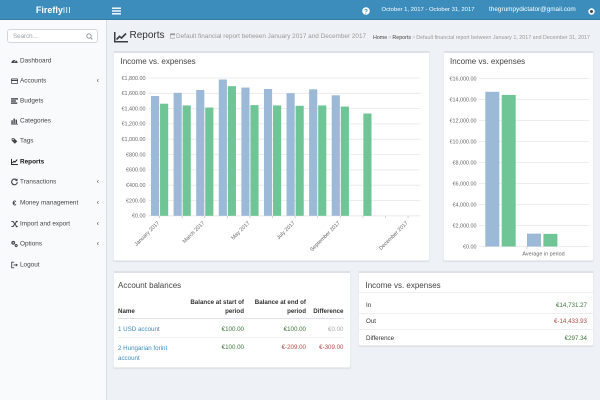 The height and width of the screenshot is (400, 600). I want to click on svg-text: July 2017, so click(286, 230).